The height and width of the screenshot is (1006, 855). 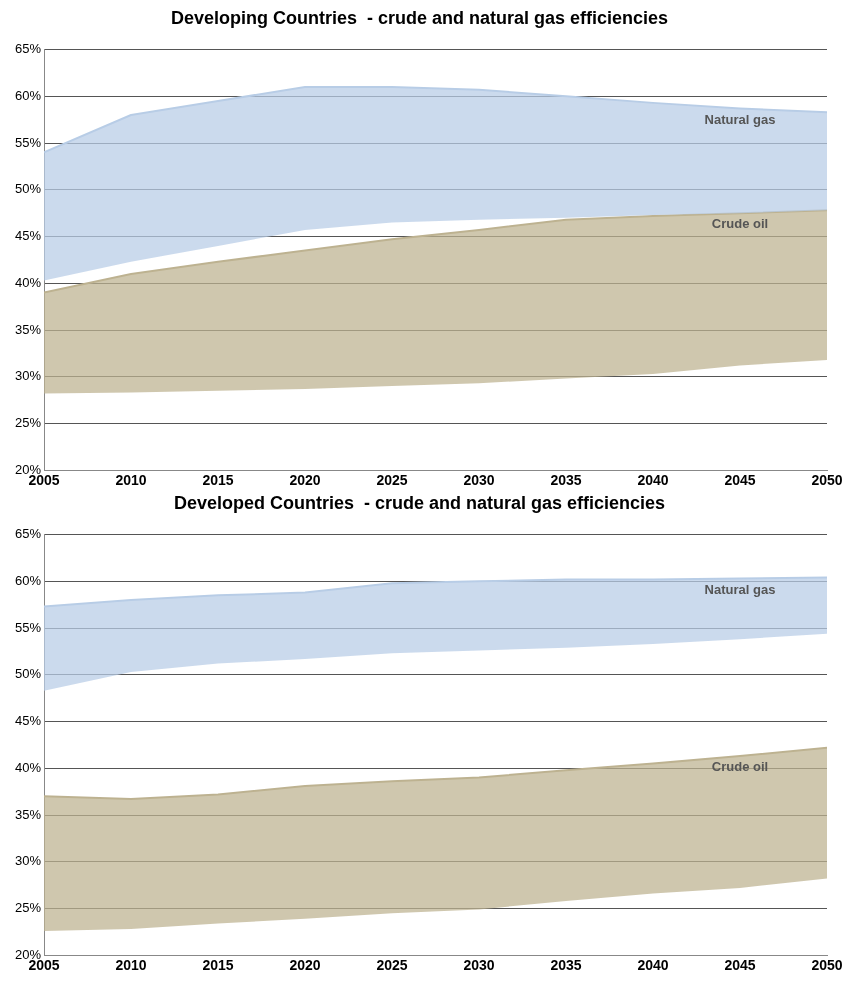 I want to click on chart-title: Developing Countries - crude and natural gas efficiencies, so click(x=419, y=17).